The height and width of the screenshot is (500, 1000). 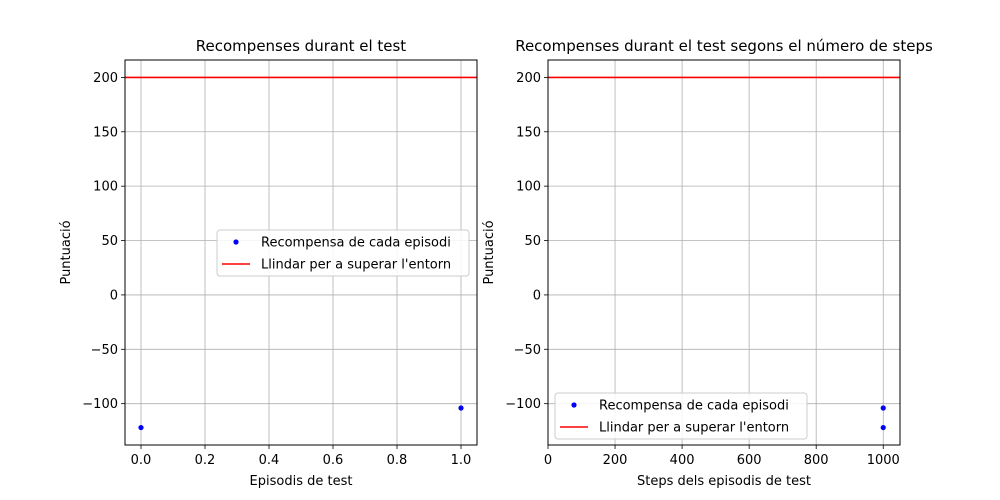 What do you see at coordinates (333, 460) in the screenshot?
I see `x-tick-label: 0.6` at bounding box center [333, 460].